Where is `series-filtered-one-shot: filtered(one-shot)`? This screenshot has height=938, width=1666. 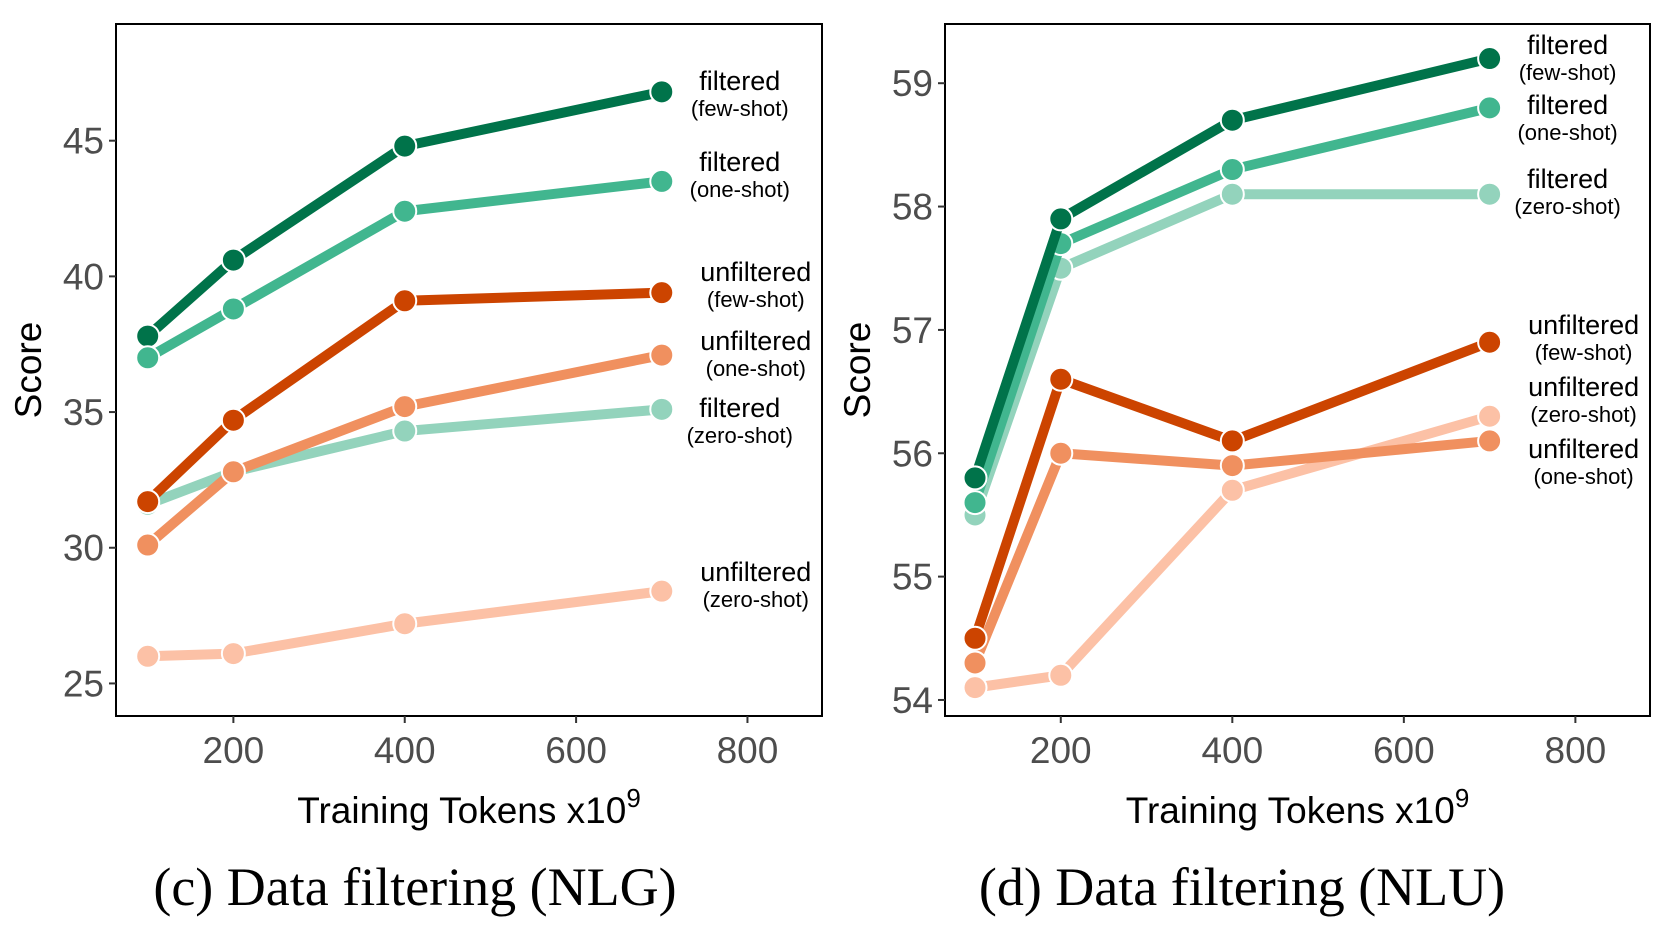 series-filtered-one-shot: filtered(one-shot) is located at coordinates (462, 259).